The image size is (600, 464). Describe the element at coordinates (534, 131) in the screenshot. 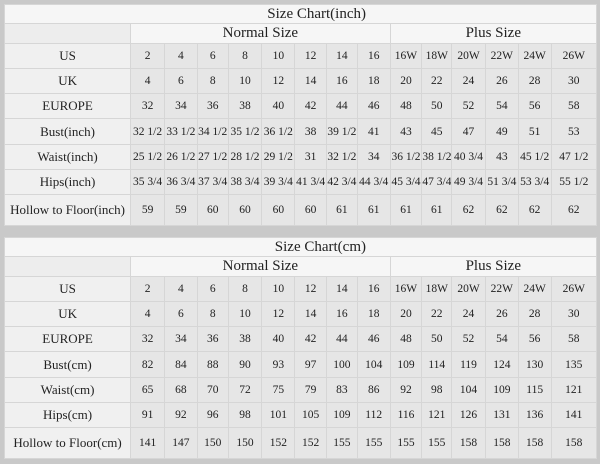

I see `table-cell: 51` at that location.